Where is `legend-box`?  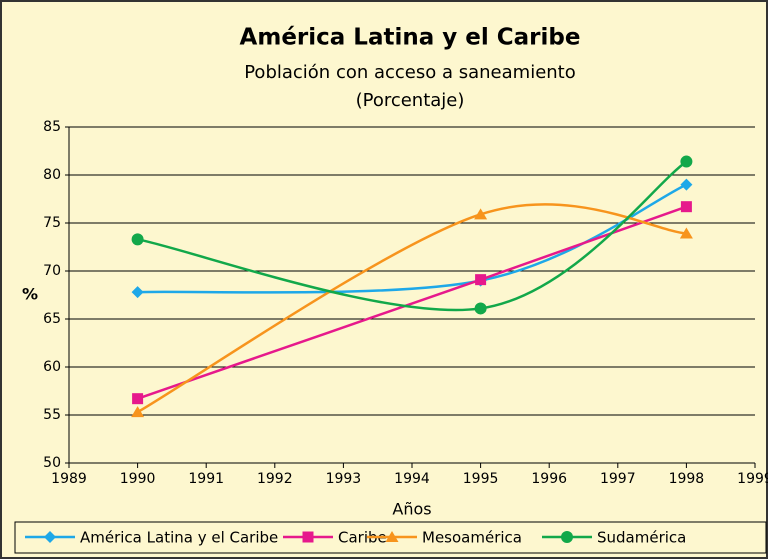 legend-box is located at coordinates (390, 537).